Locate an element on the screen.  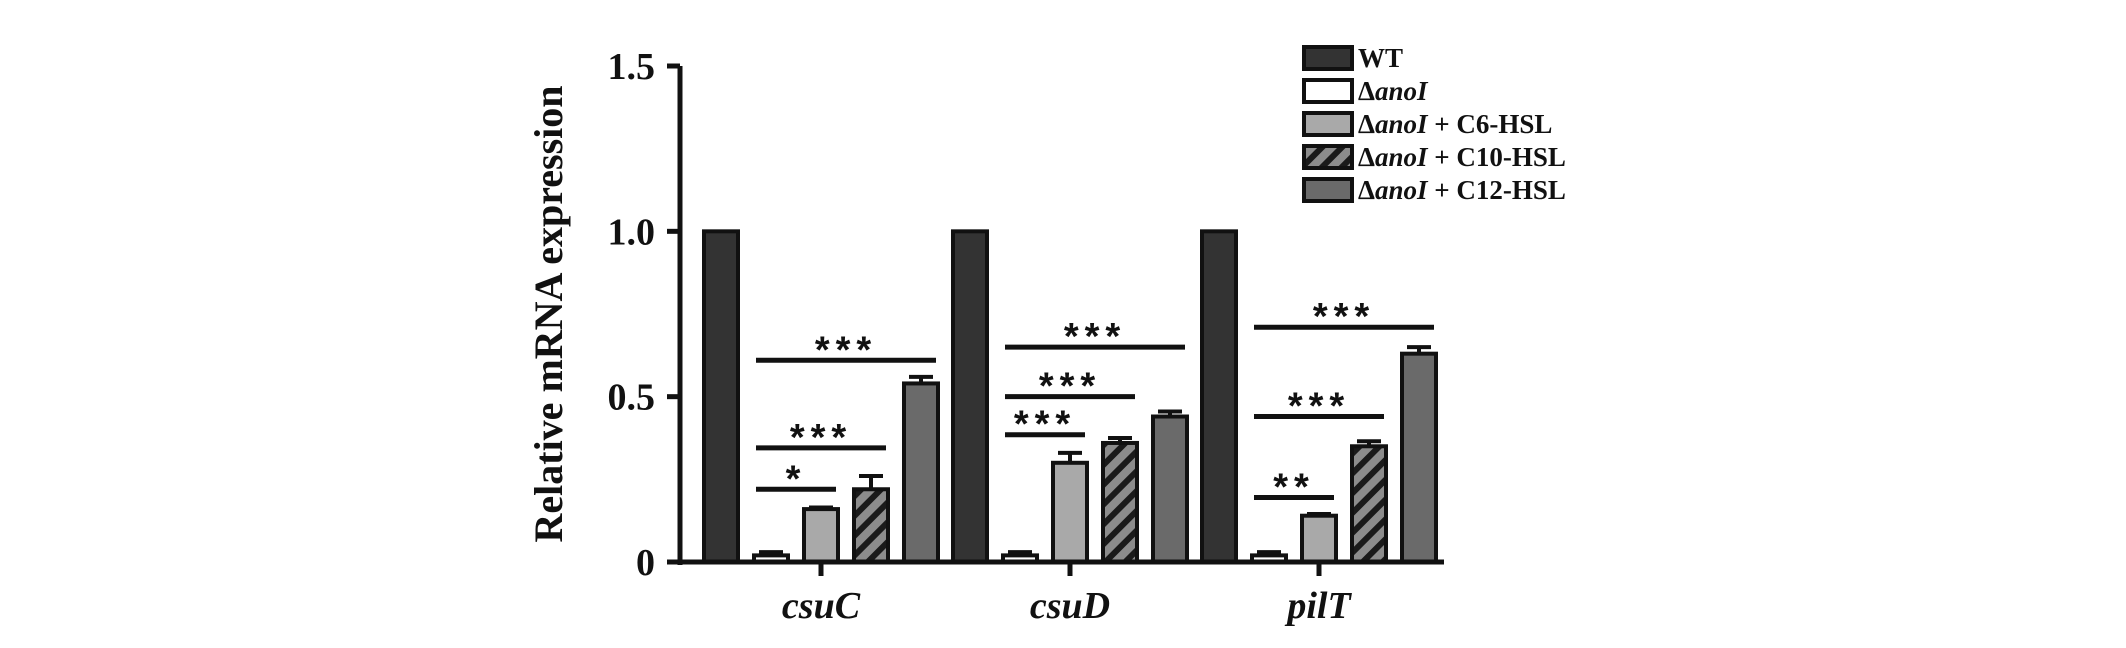
significance-label: ** is located at coordinates (1294, 488).